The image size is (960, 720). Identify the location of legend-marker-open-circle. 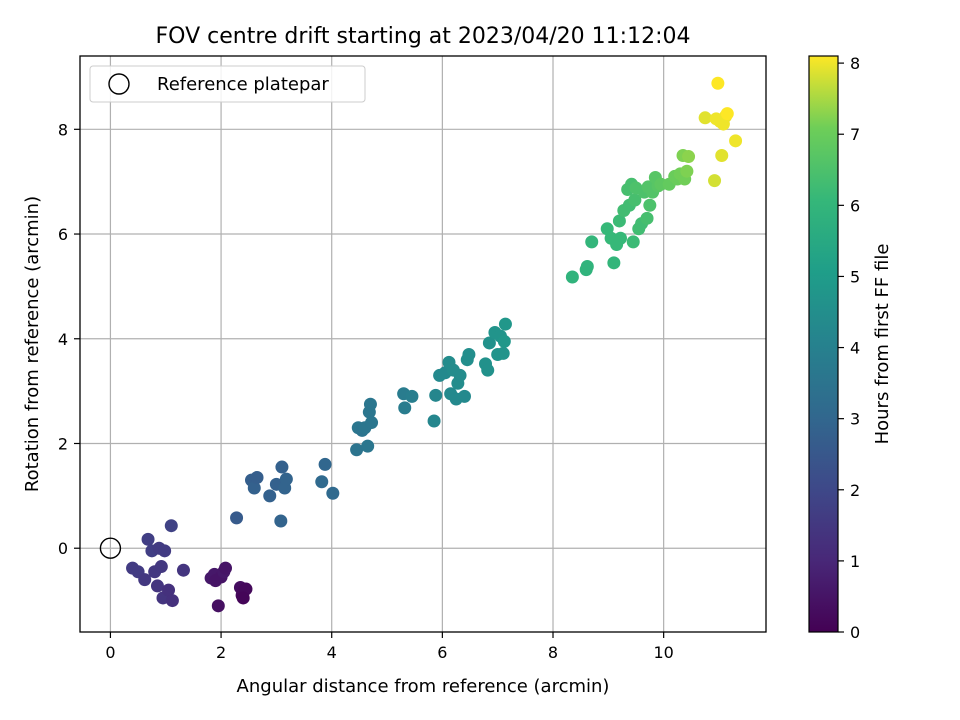
(119, 84).